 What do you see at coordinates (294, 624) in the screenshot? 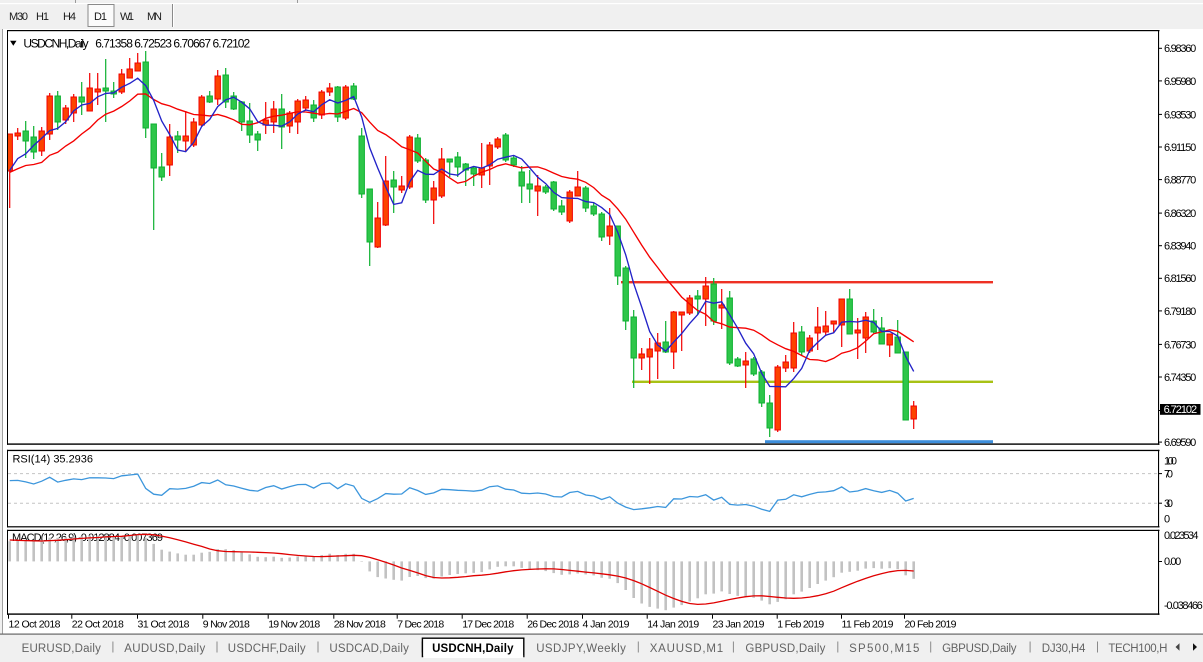
I see `svg-text: 19 Nov 2018` at bounding box center [294, 624].